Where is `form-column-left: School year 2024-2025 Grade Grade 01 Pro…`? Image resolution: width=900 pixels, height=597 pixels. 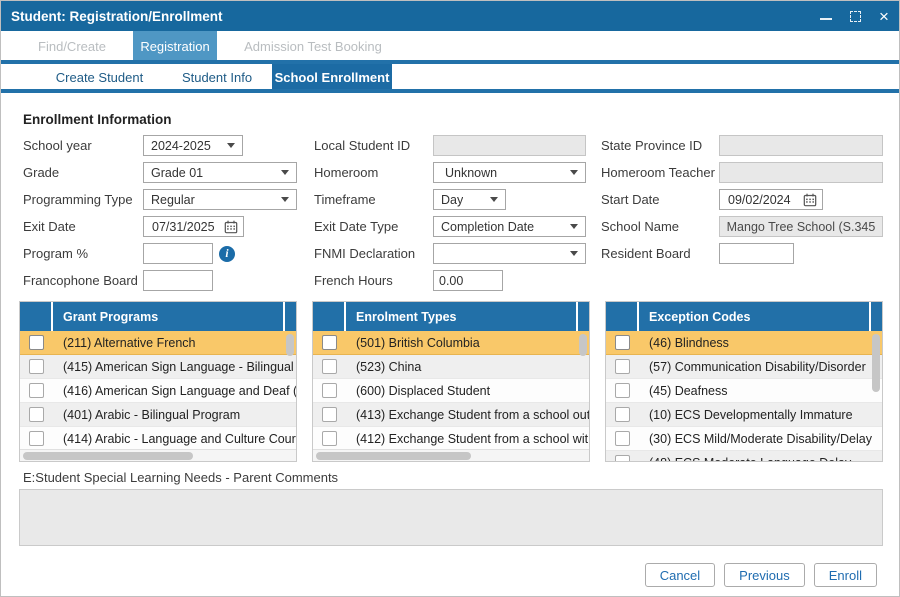 form-column-left: School year 2024-2025 Grade Grade 01 Pro… is located at coordinates (160, 213).